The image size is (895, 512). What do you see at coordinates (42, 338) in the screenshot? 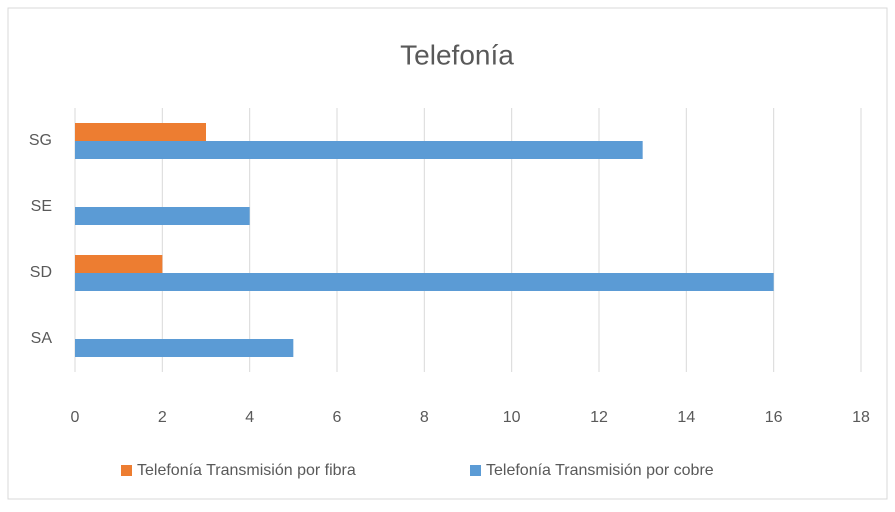
I see `y-tick-label: SA` at bounding box center [42, 338].